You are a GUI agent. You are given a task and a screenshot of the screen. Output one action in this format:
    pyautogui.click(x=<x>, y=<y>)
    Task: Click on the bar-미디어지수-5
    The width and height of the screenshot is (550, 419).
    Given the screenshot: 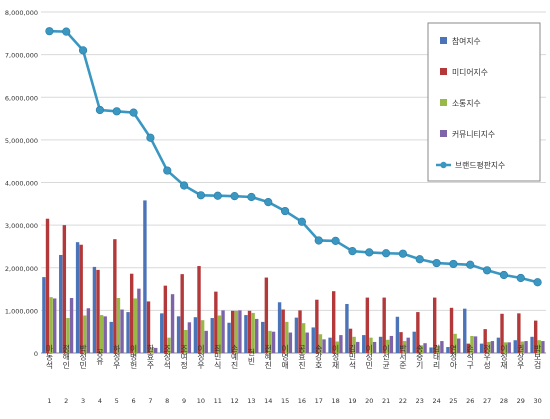 What is the action you would take?
    pyautogui.click(x=115, y=296)
    